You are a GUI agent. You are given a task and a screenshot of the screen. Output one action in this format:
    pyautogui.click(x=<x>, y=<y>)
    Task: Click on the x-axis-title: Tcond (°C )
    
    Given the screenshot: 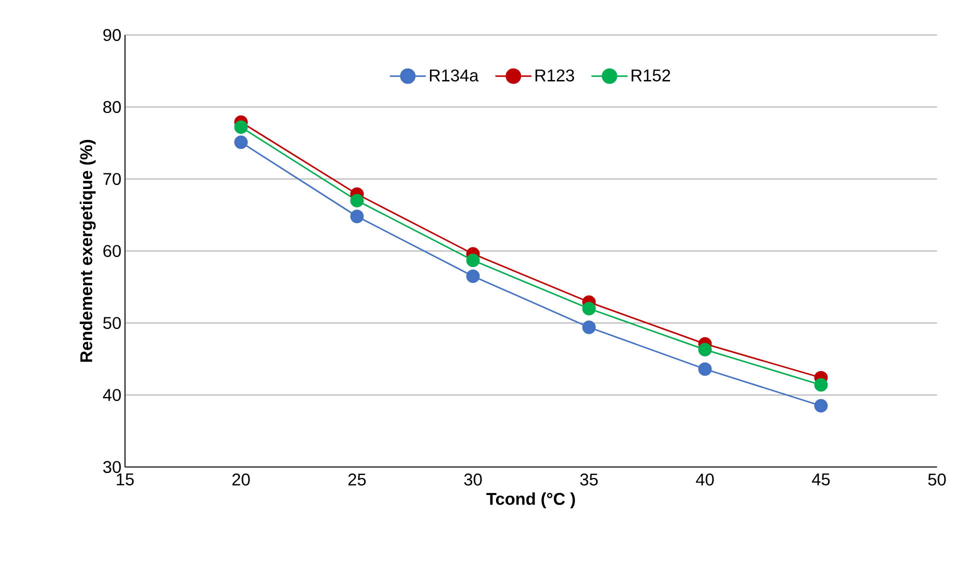 What is the action you would take?
    pyautogui.click(x=530, y=500)
    